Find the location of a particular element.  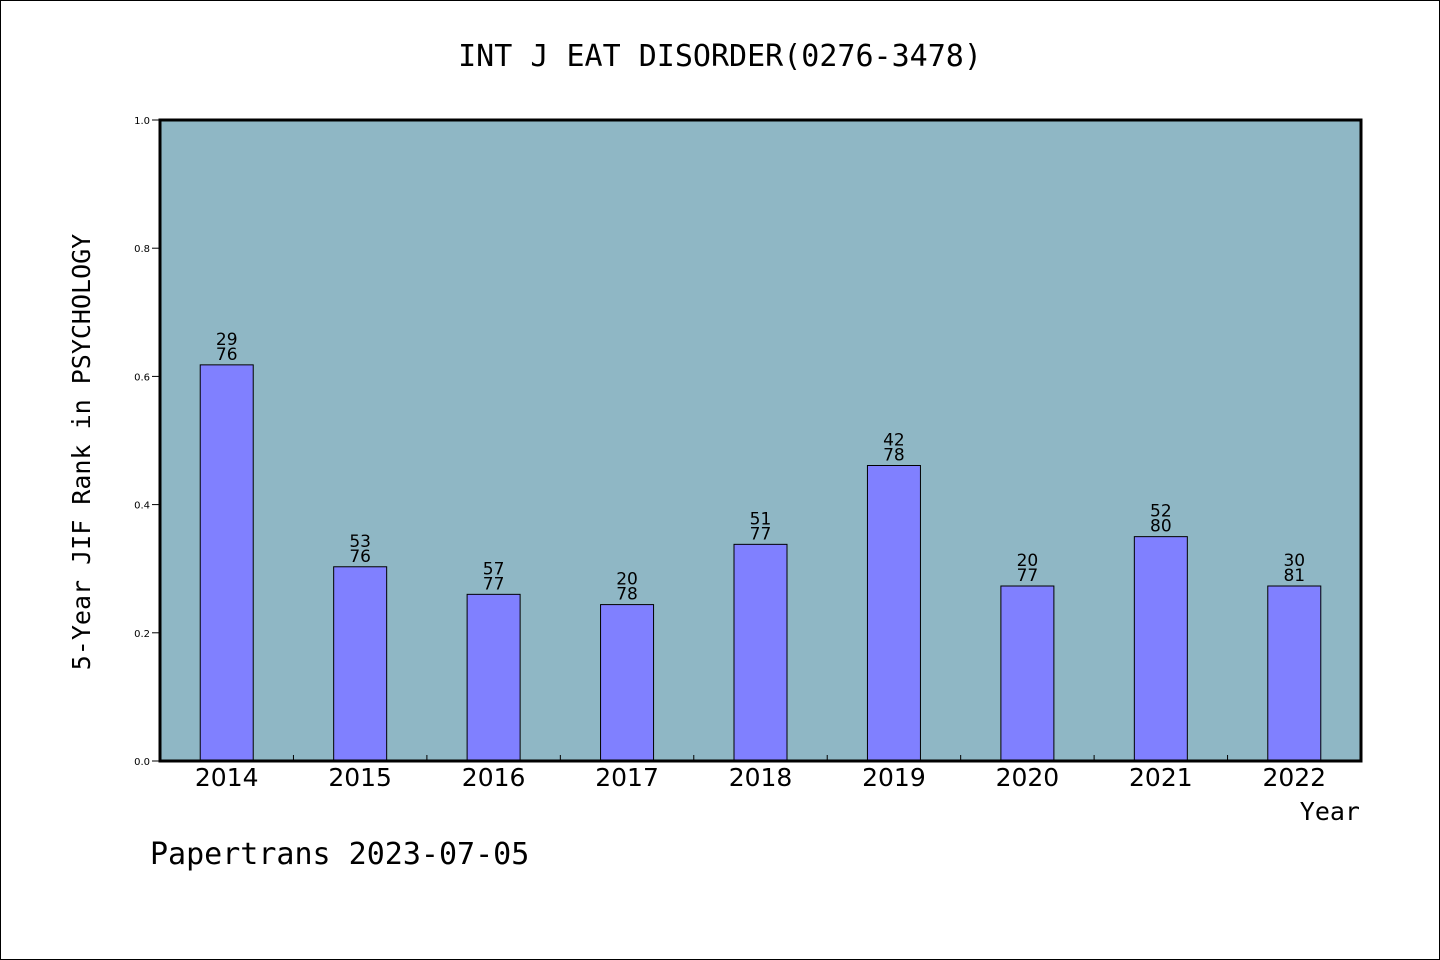

bar-total-label-2022: 81 is located at coordinates (1294, 576).